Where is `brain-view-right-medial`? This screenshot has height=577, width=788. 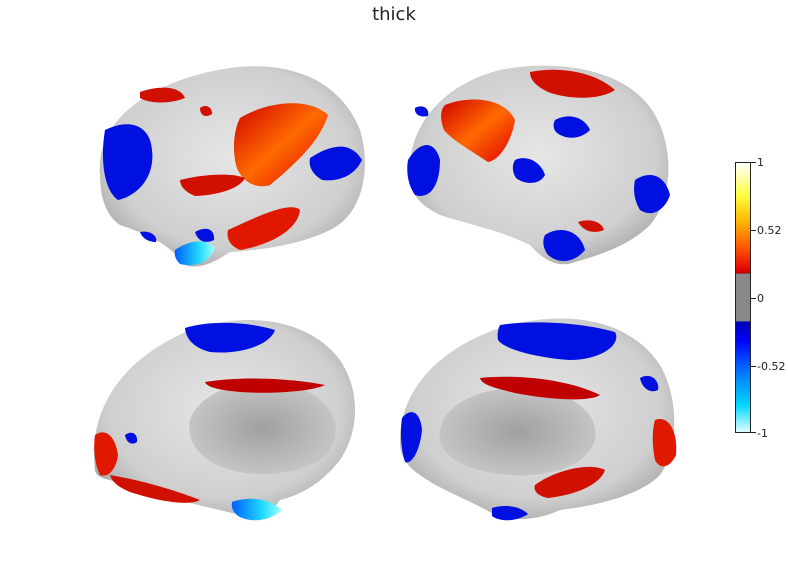 brain-view-right-medial is located at coordinates (538, 419).